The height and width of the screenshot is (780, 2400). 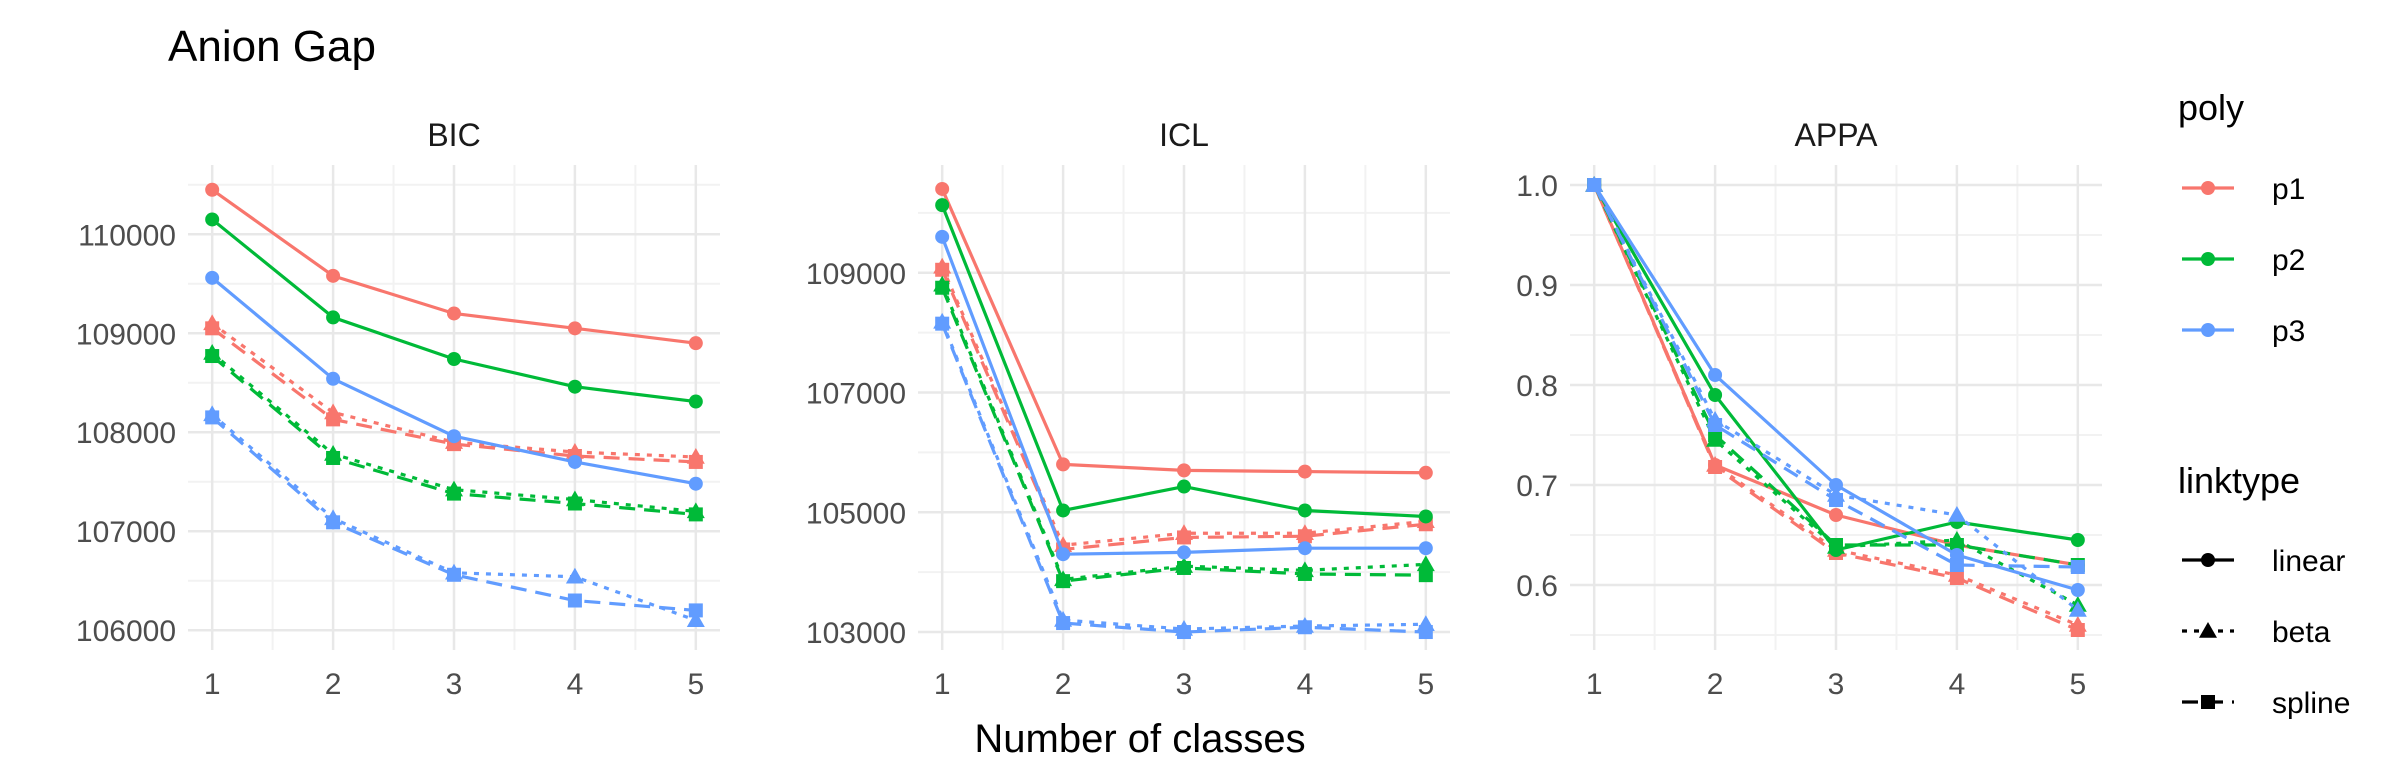 I want to click on y-tick-label: 0.8, so click(x=1537, y=386).